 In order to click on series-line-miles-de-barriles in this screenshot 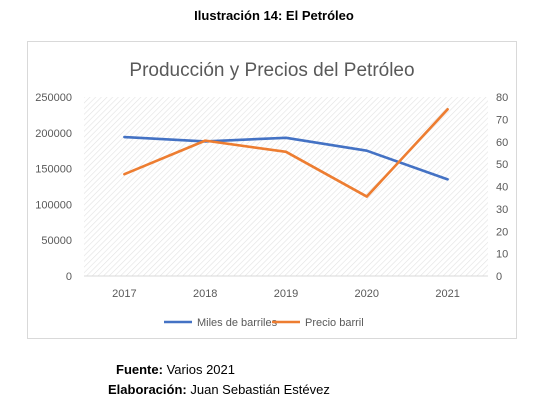, I will do `click(286, 158)`.